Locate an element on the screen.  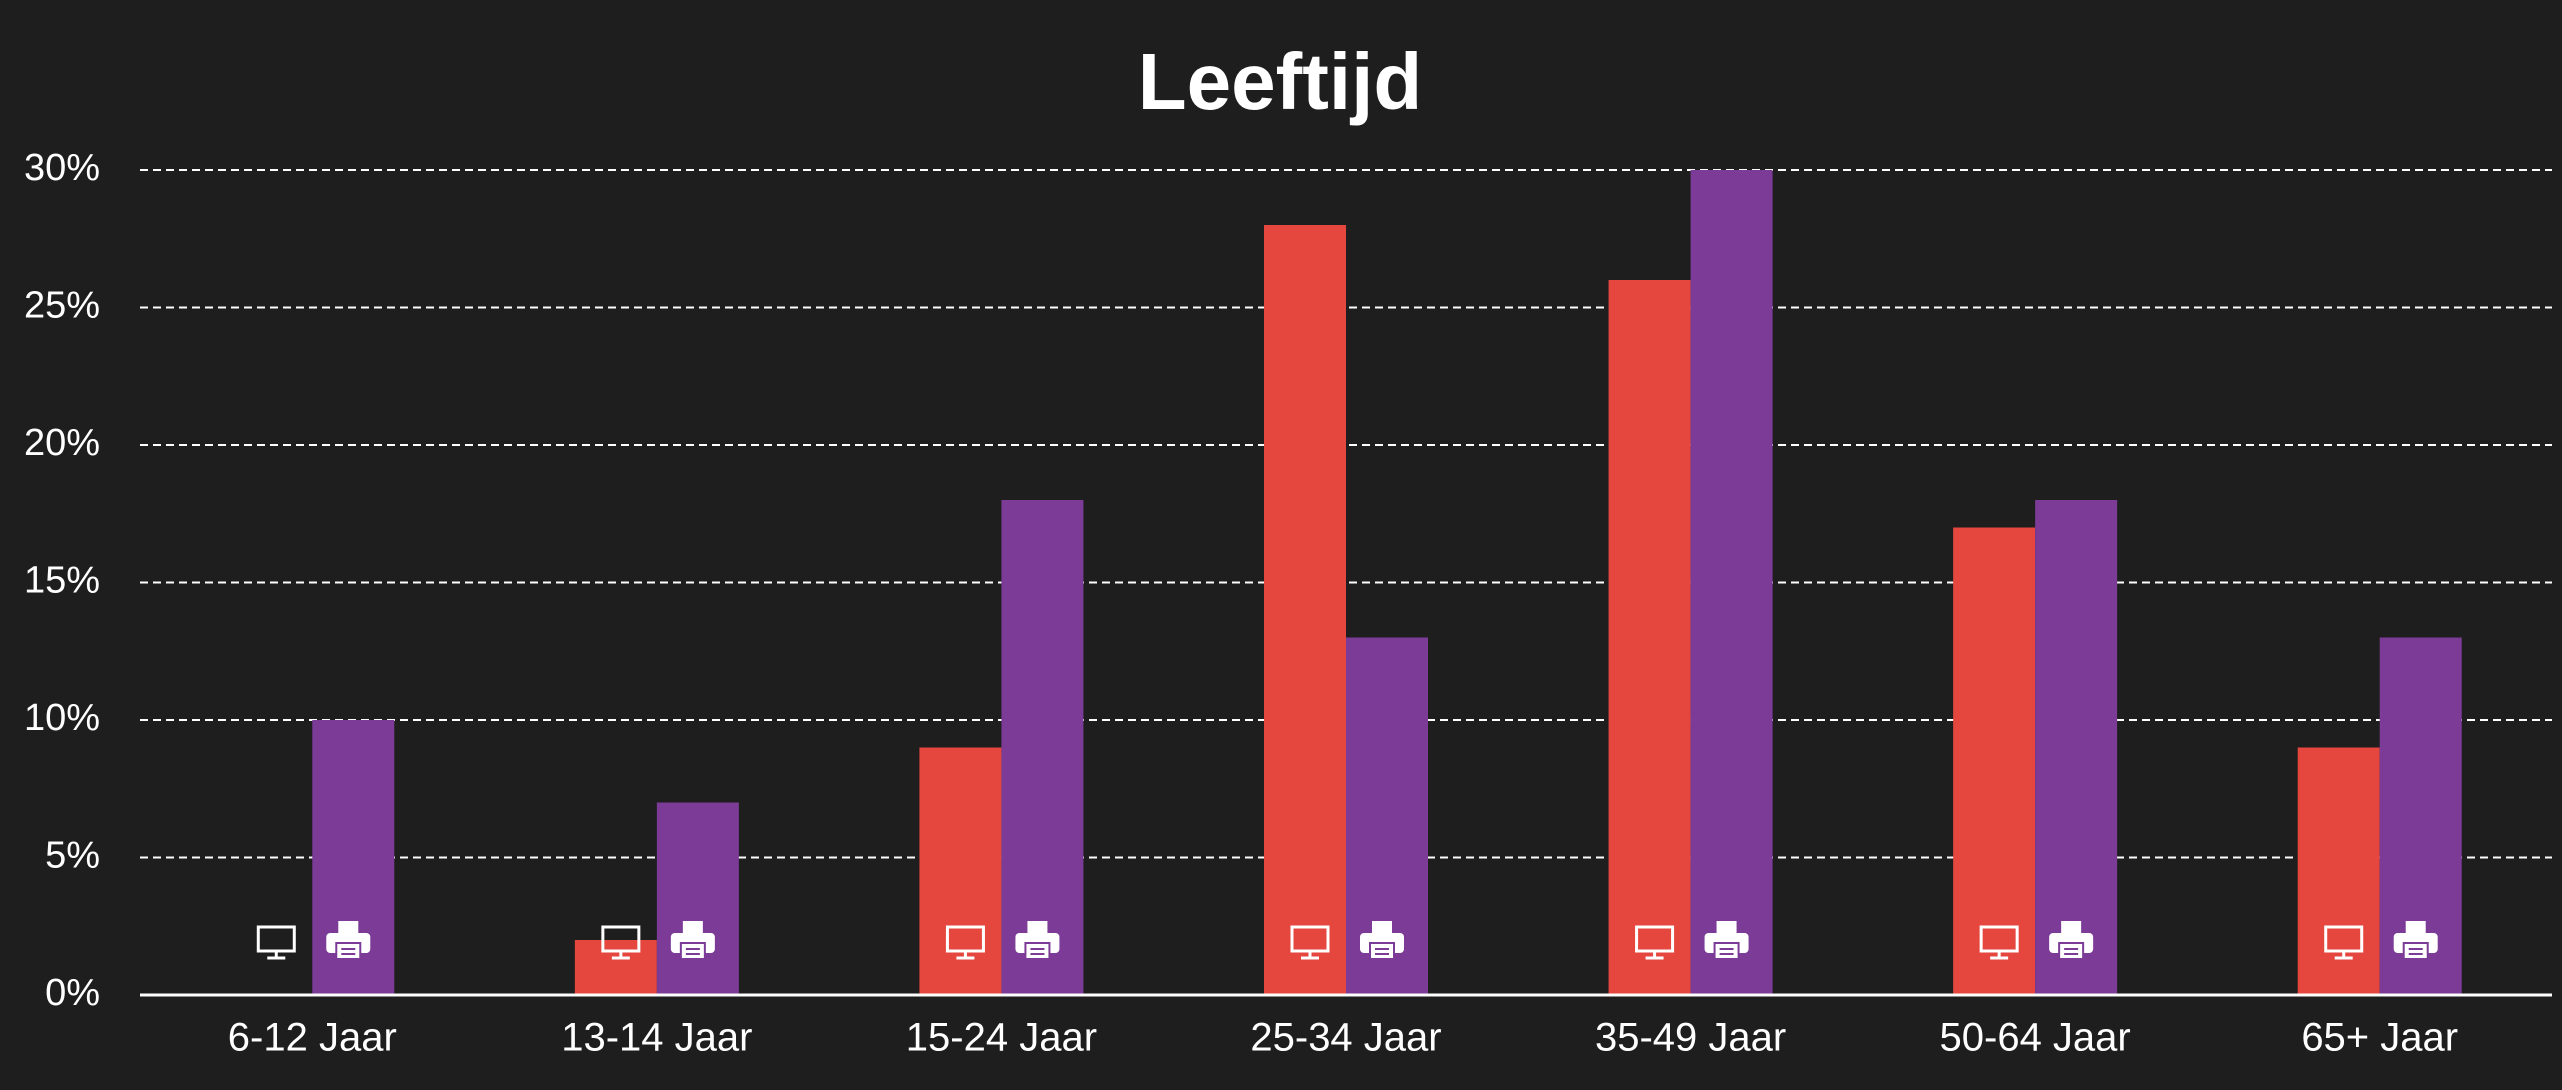
y-tick-label: 0% is located at coordinates (72, 993).